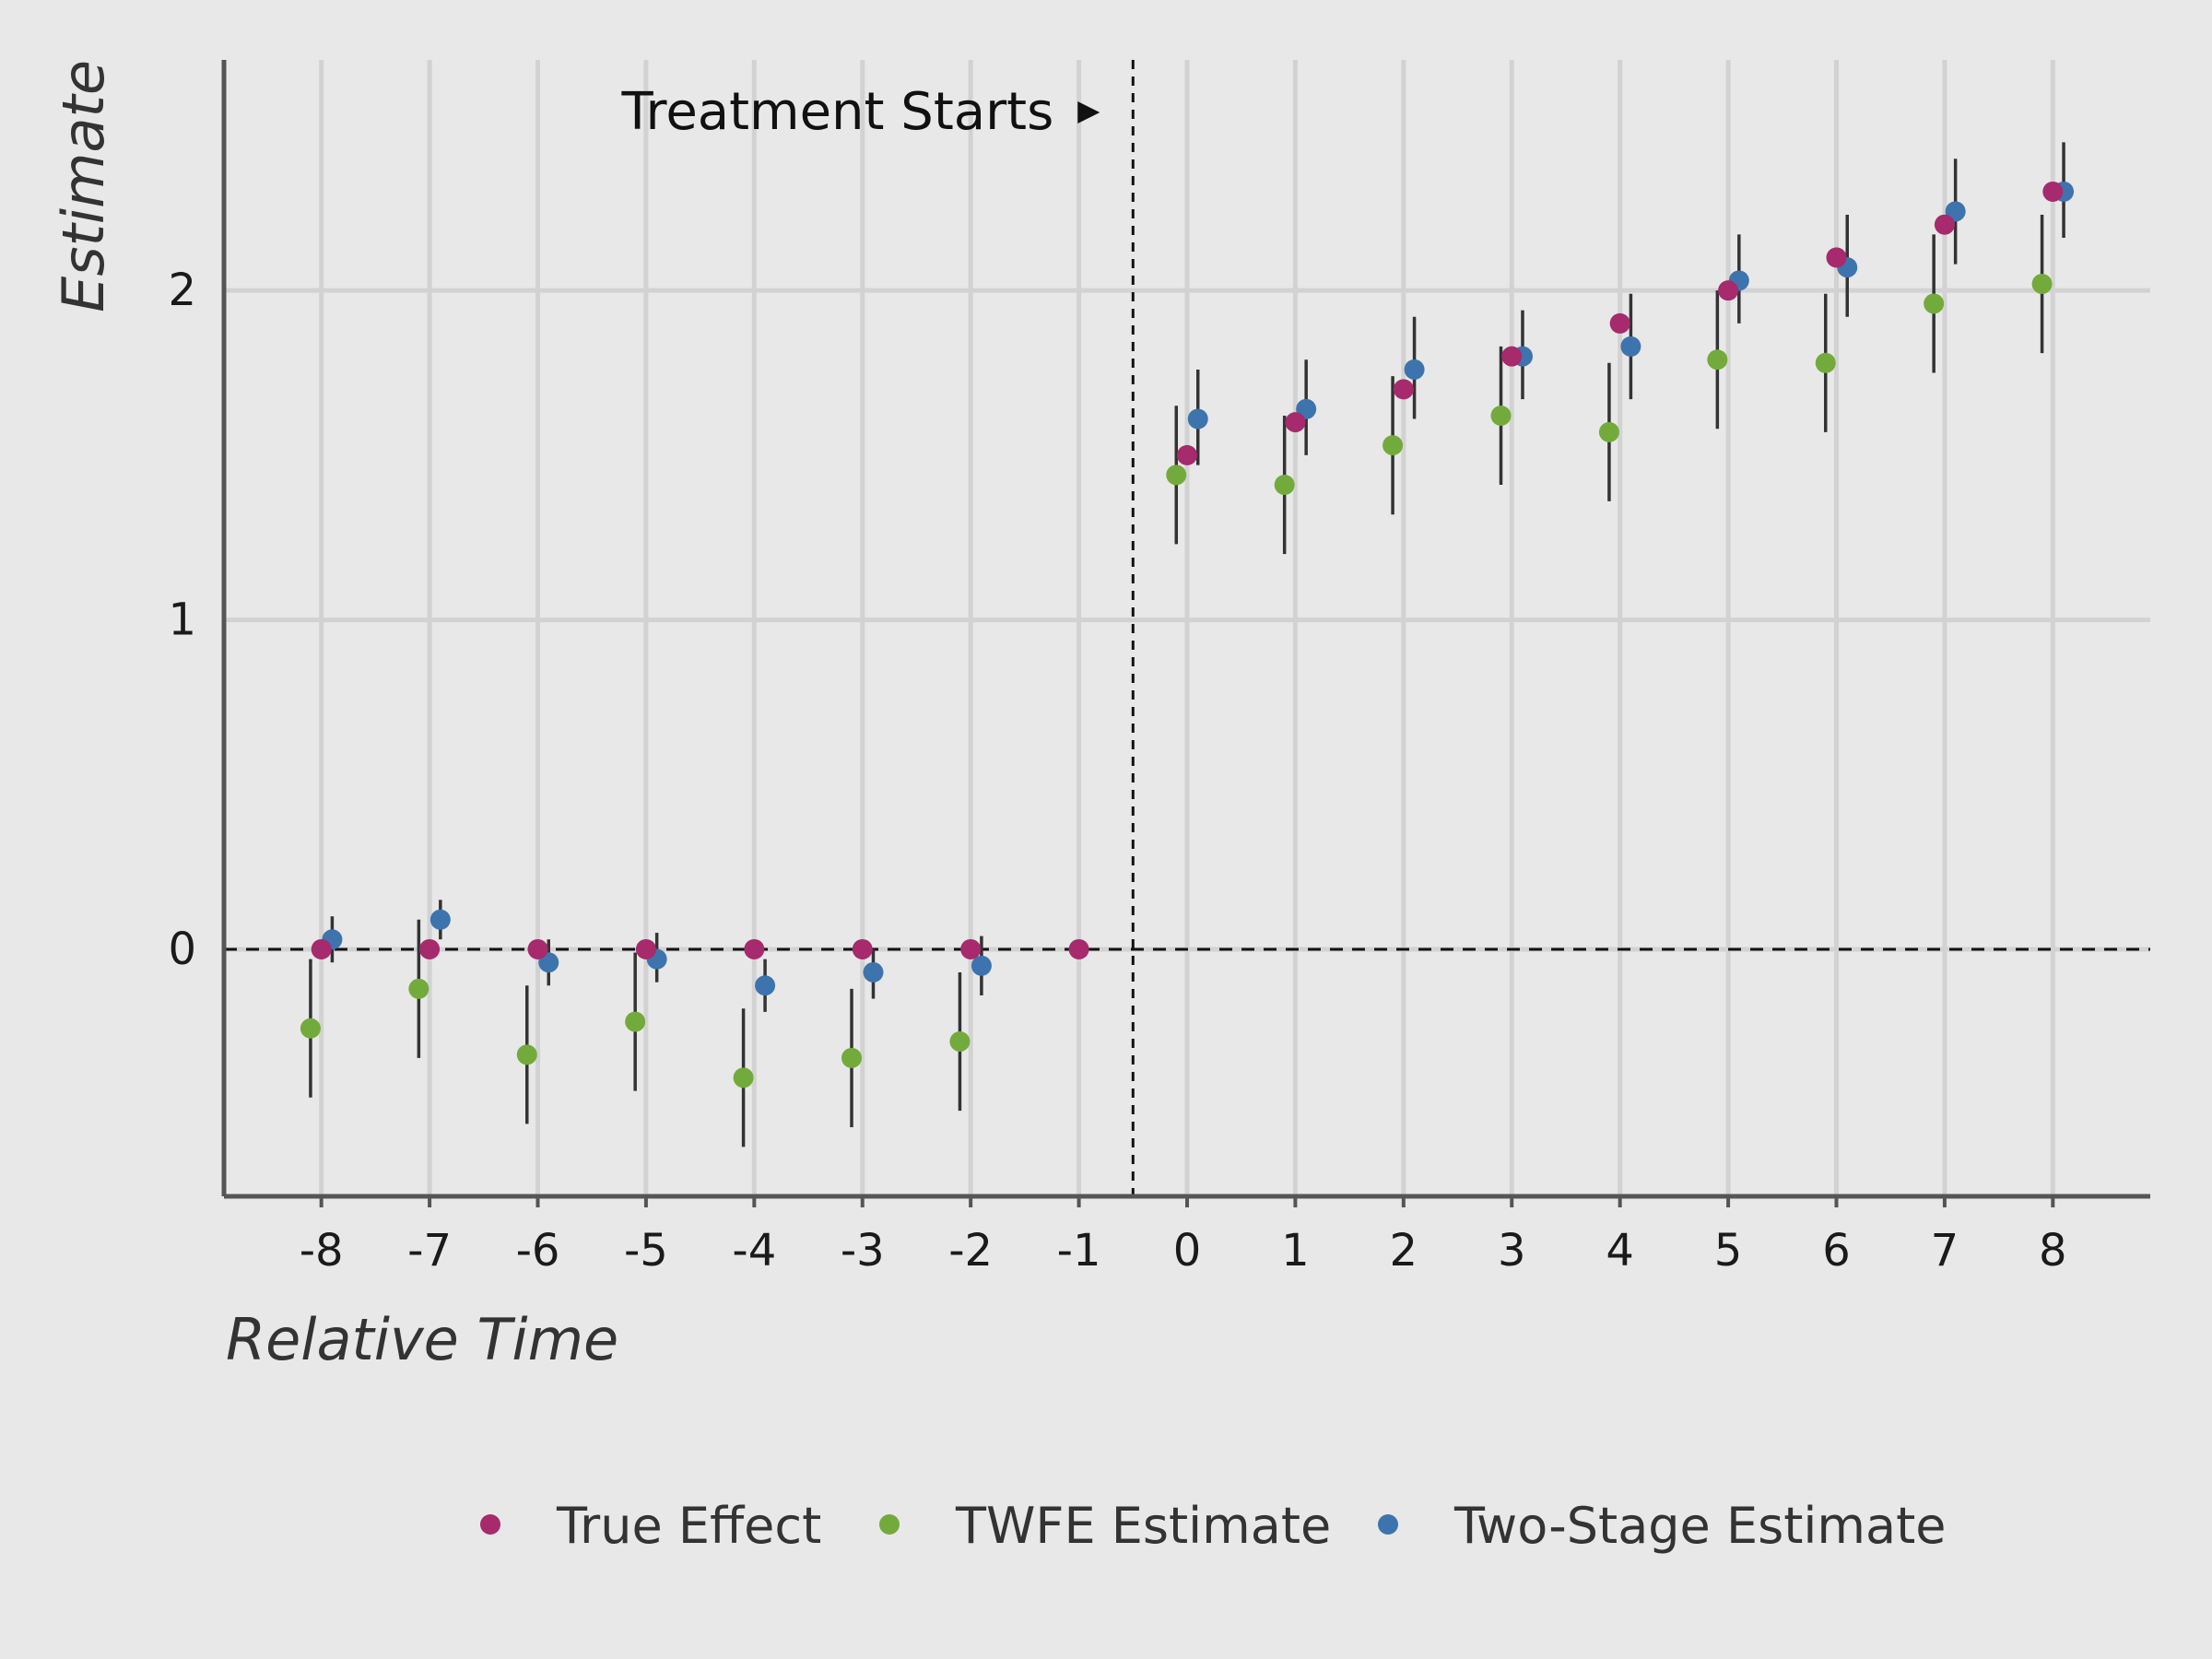  Describe the element at coordinates (429, 1251) in the screenshot. I see `x-tick-label: -7` at that location.